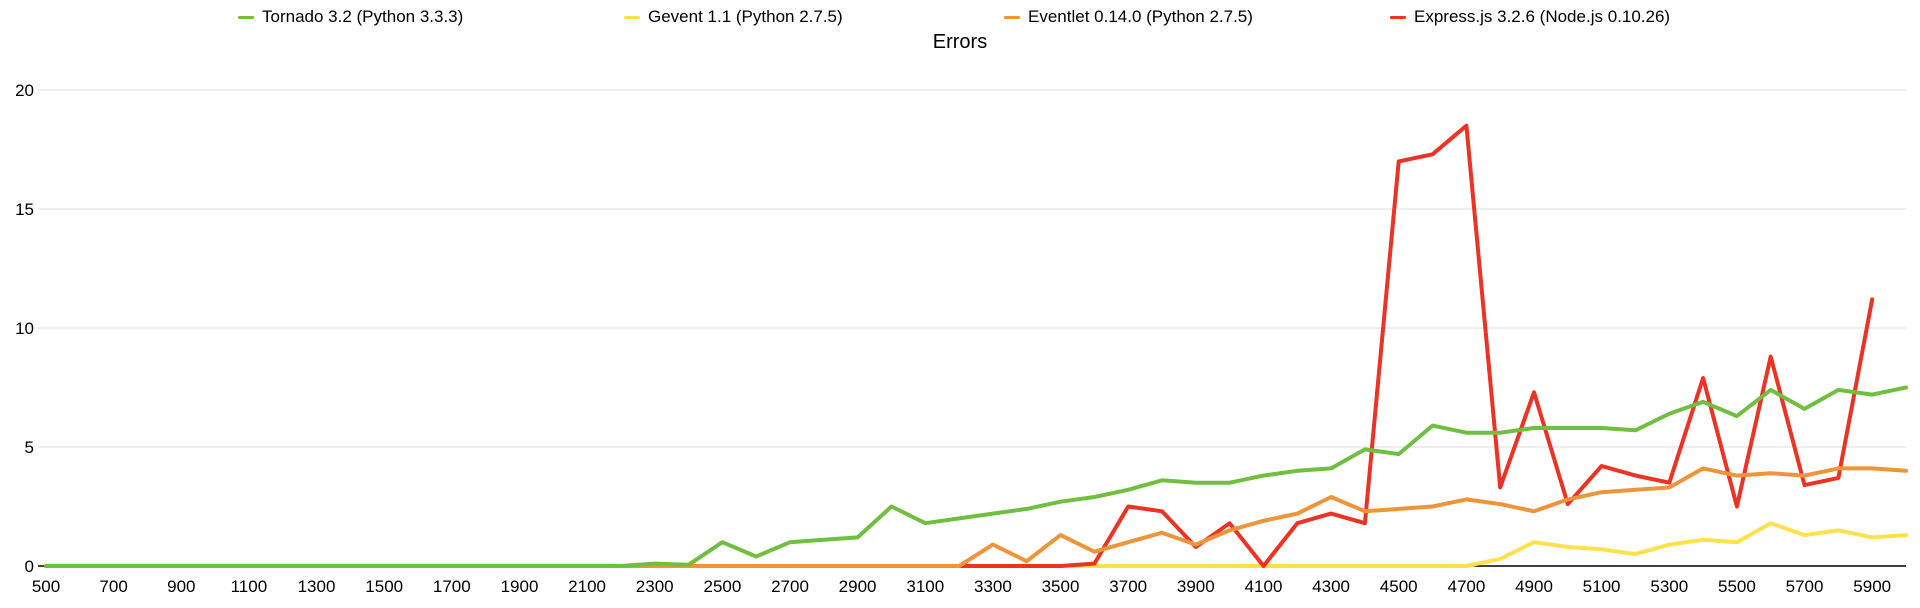 The image size is (1920, 608). I want to click on x-axis-tick-label: 3900, so click(1196, 586).